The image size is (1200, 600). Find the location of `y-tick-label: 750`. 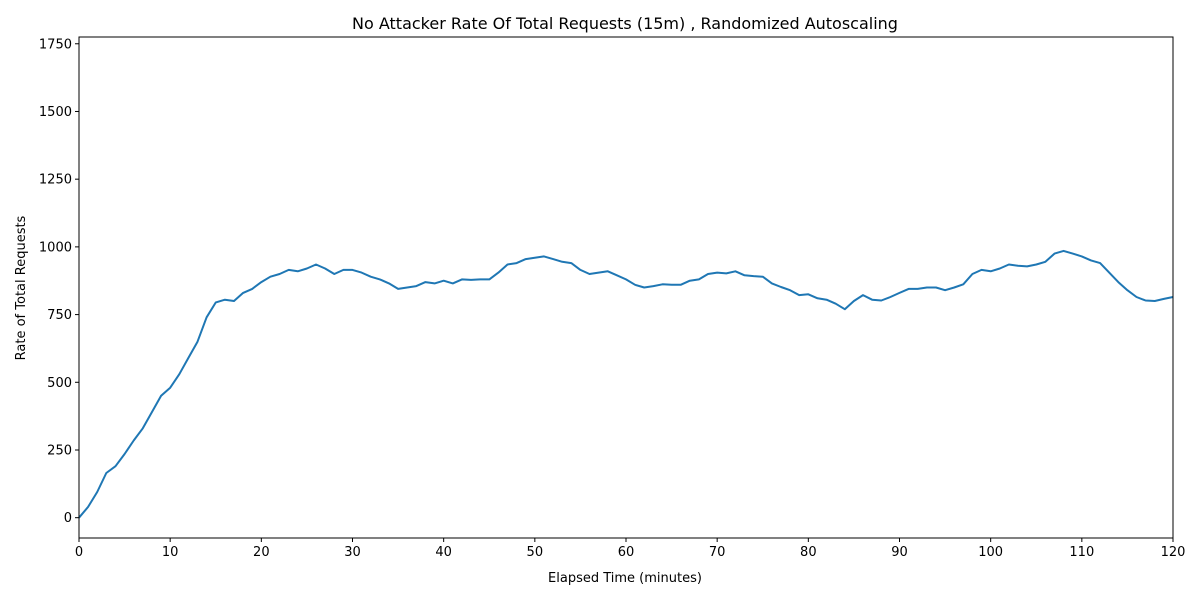

y-tick-label: 750 is located at coordinates (59, 315).